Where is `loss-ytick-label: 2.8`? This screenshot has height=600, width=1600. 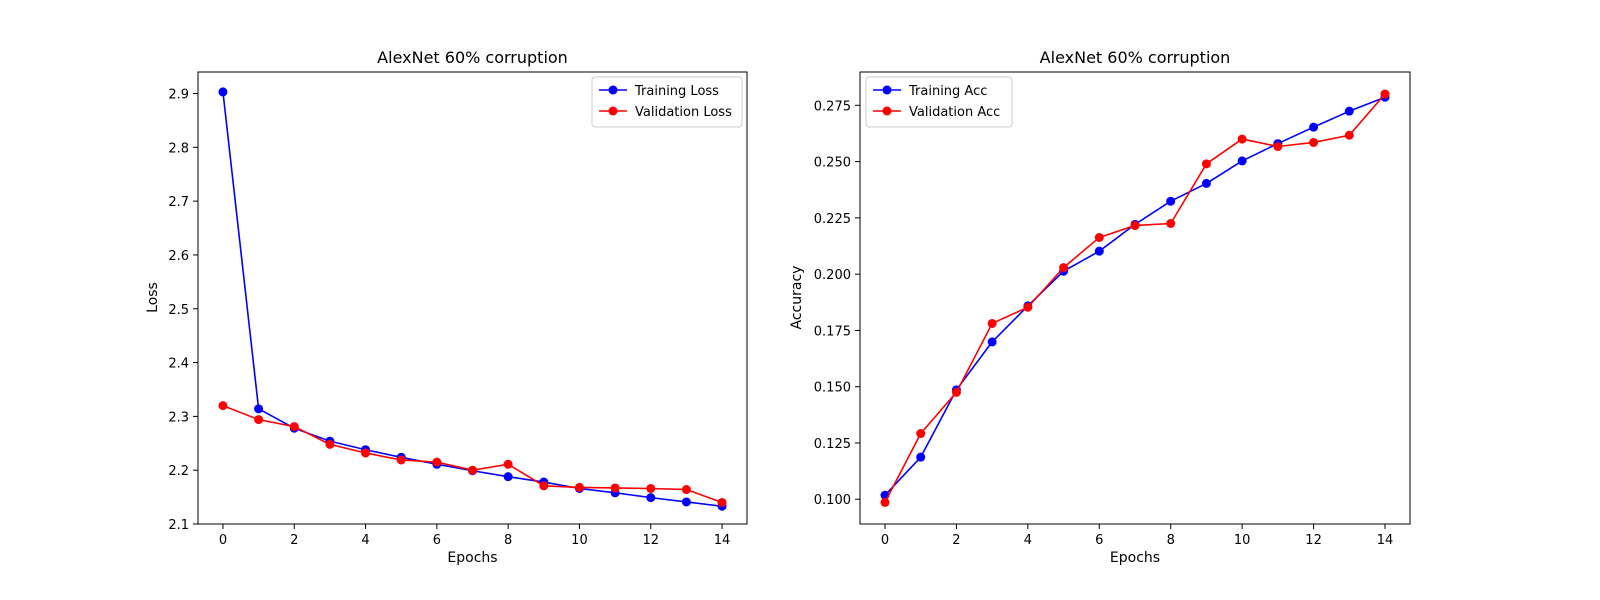 loss-ytick-label: 2.8 is located at coordinates (178, 148).